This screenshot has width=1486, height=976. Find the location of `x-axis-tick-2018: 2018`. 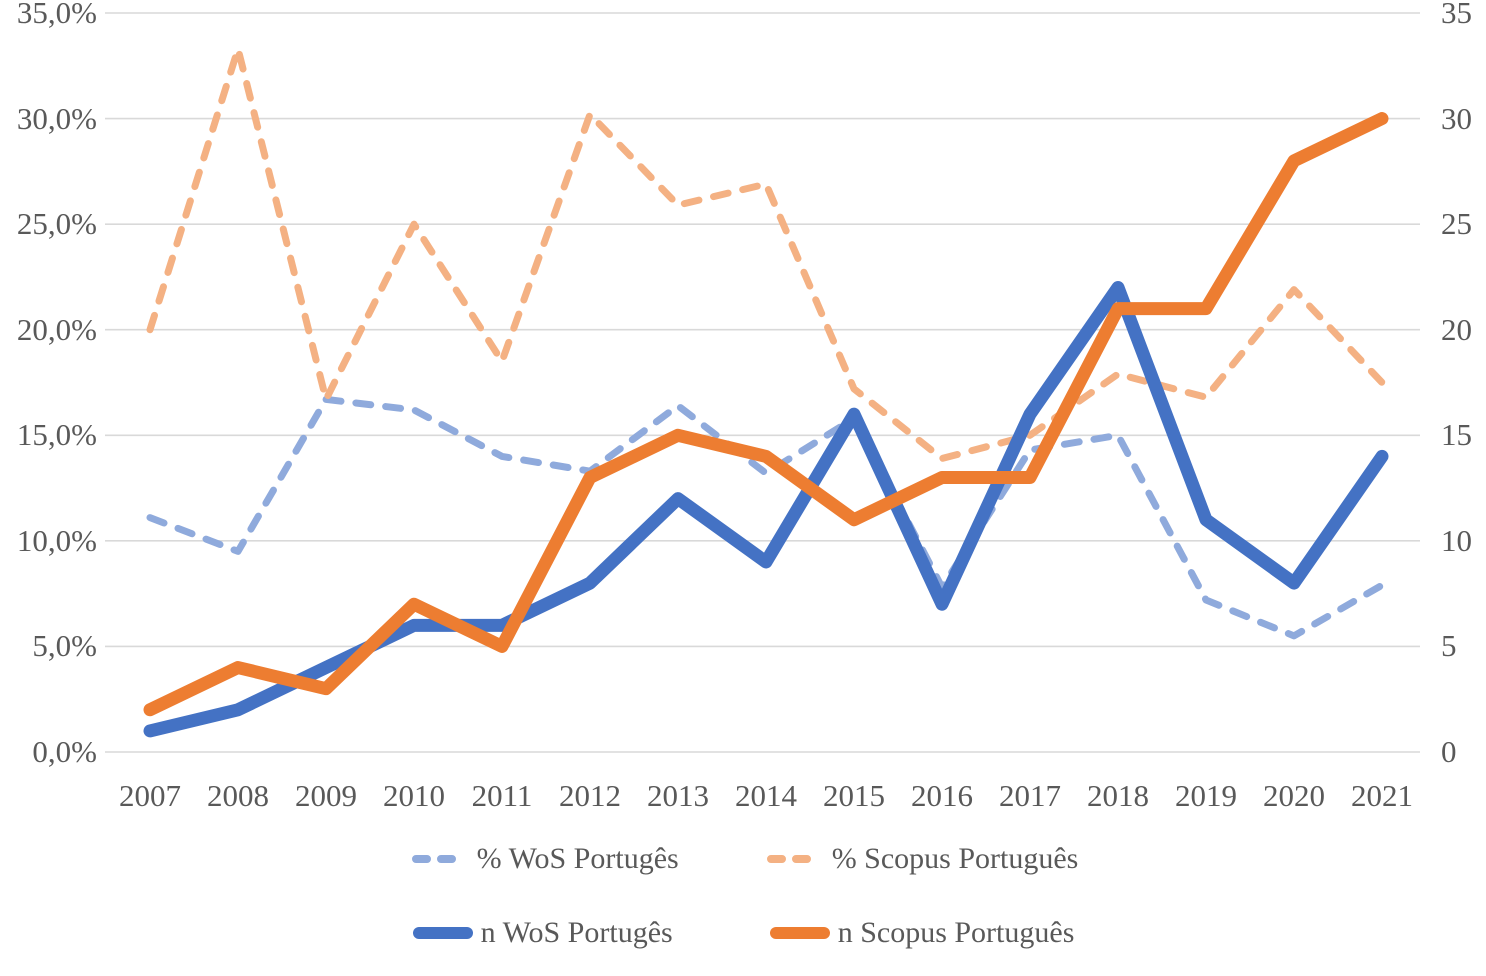

x-axis-tick-2018: 2018 is located at coordinates (1118, 795).